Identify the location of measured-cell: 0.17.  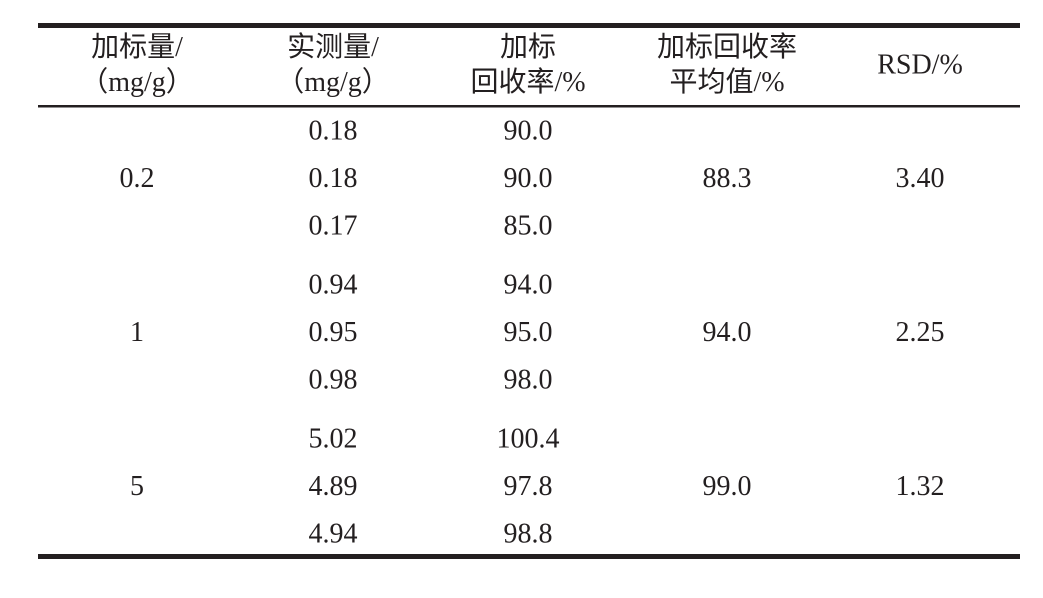
(333, 225).